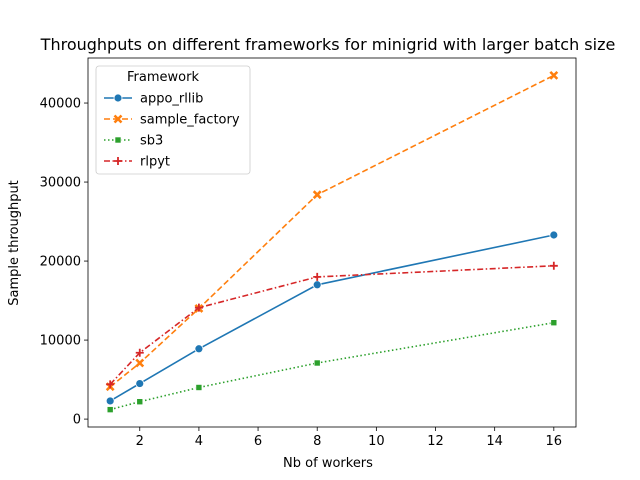 This screenshot has height=480, width=640. I want to click on y-tick-label: 10000, so click(60, 341).